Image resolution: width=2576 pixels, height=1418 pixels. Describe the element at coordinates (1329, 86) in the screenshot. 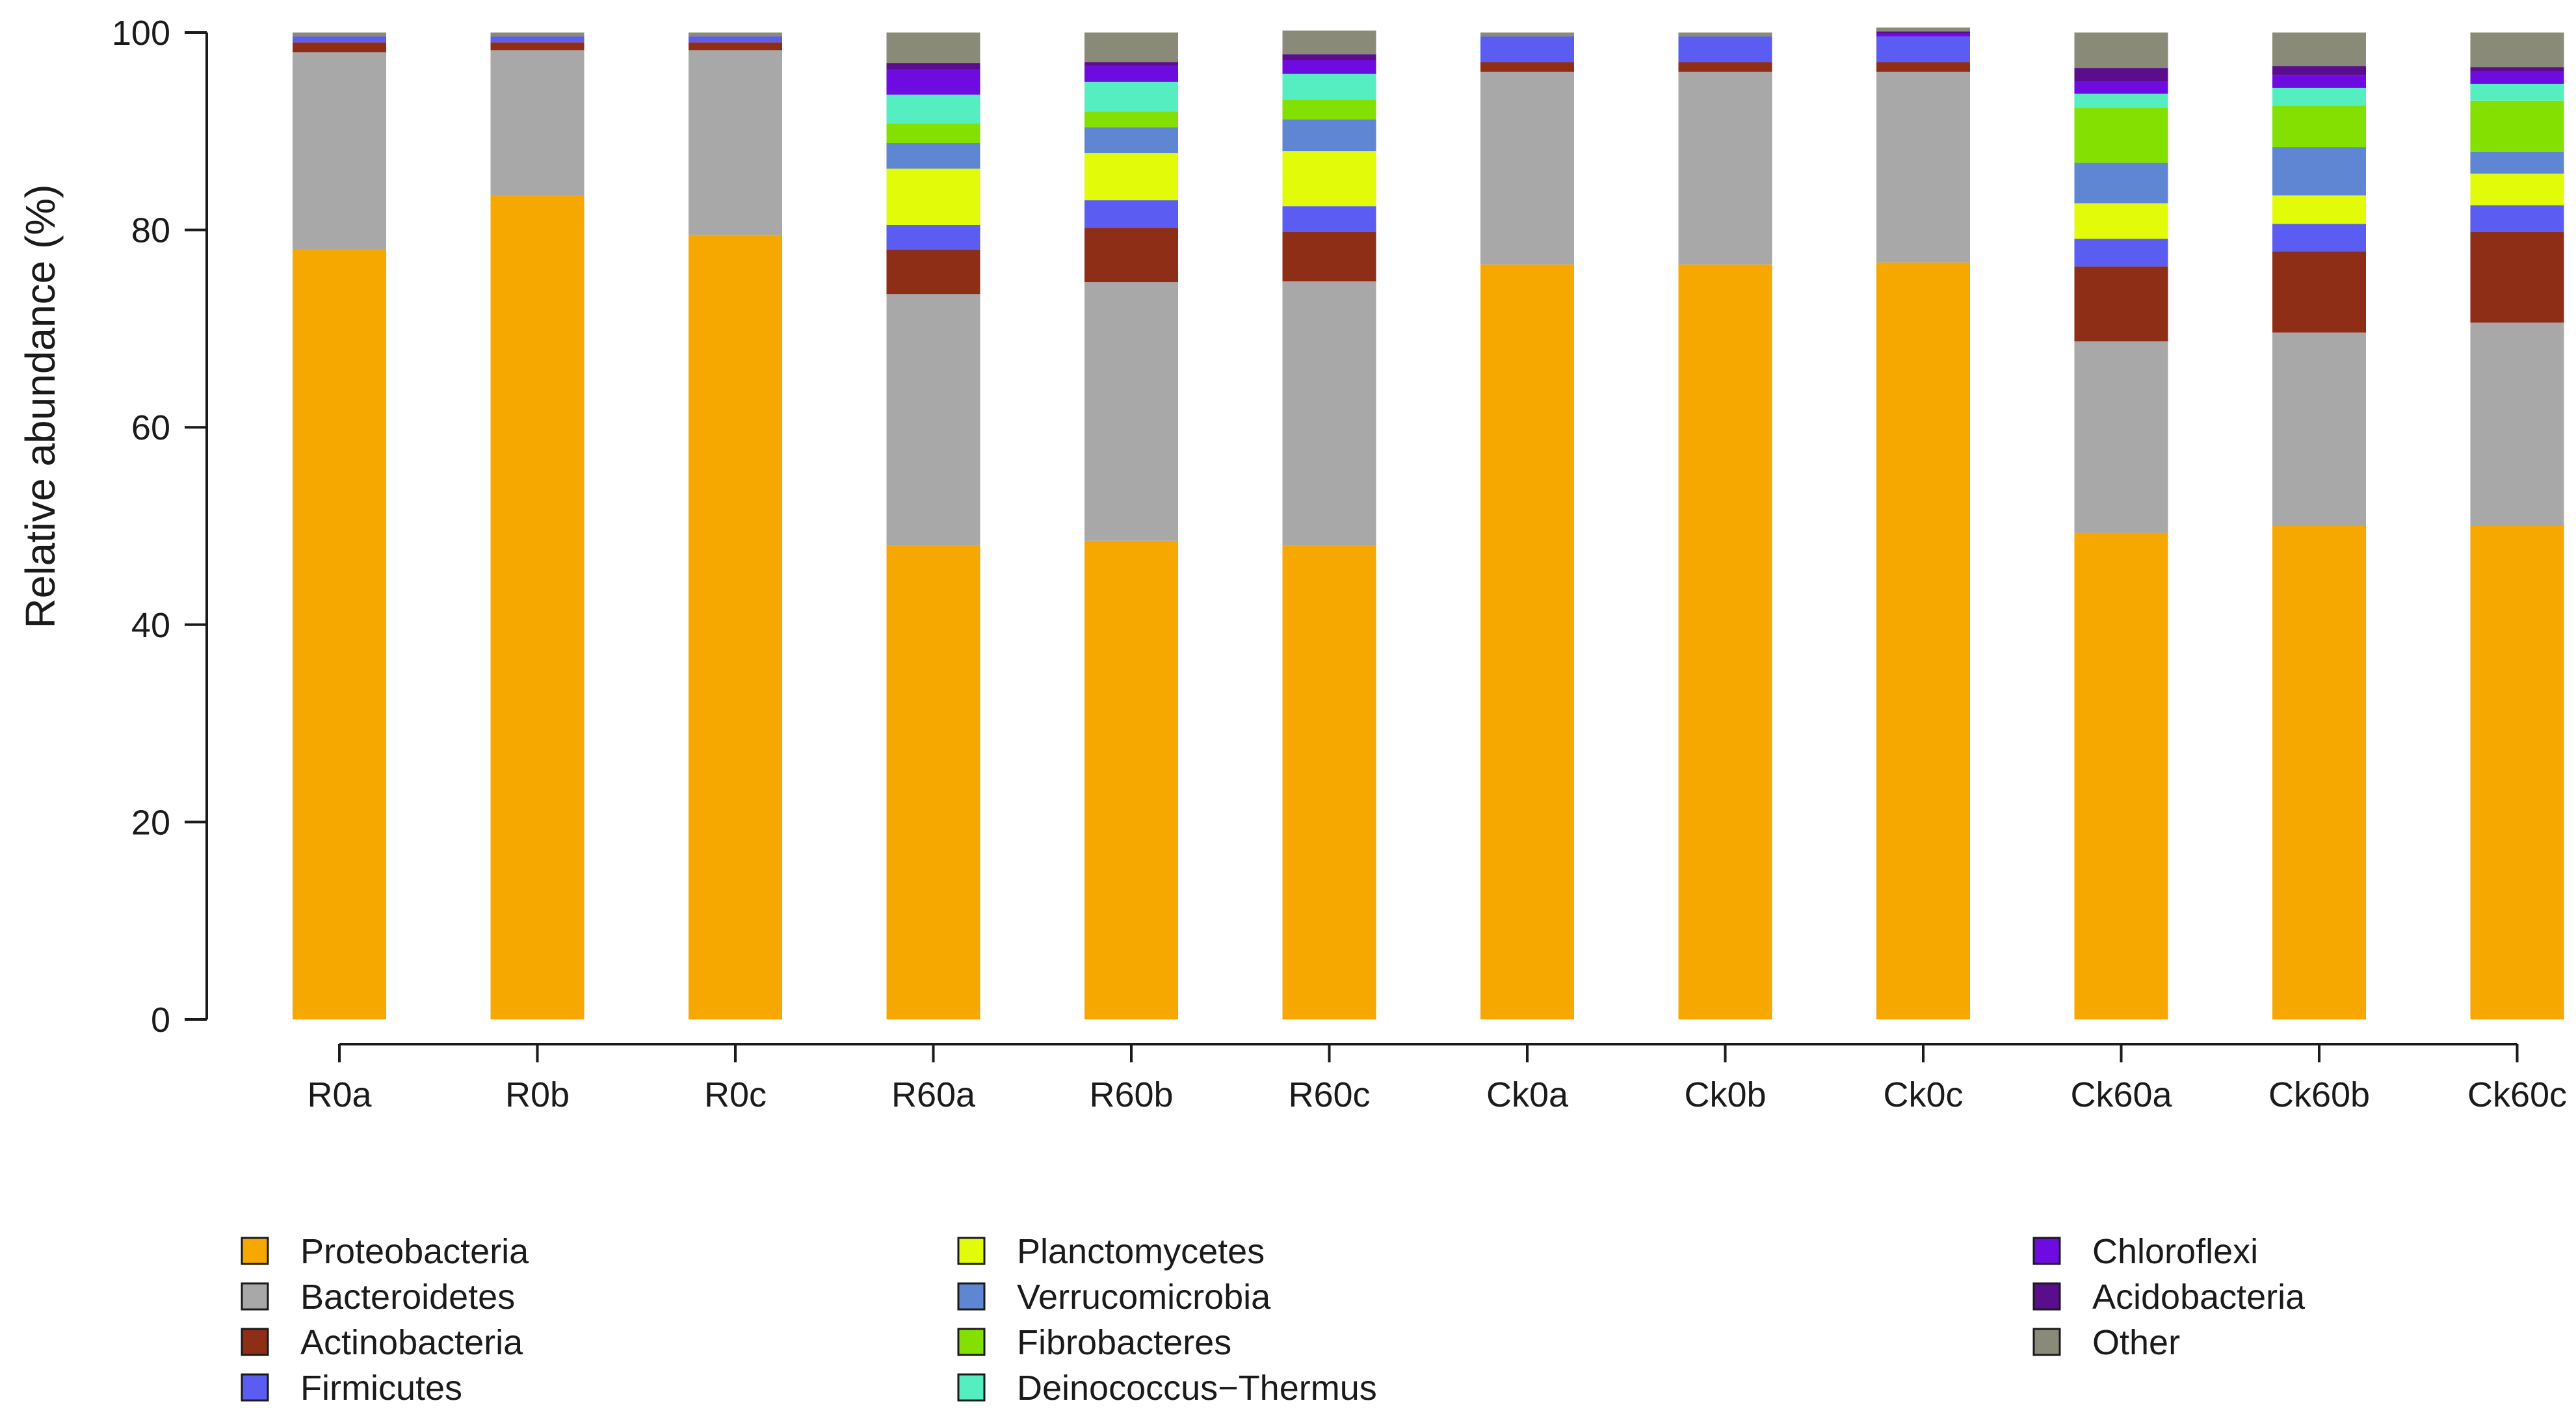

I see `bar-segment-r60c-deinococcus-thermus` at that location.